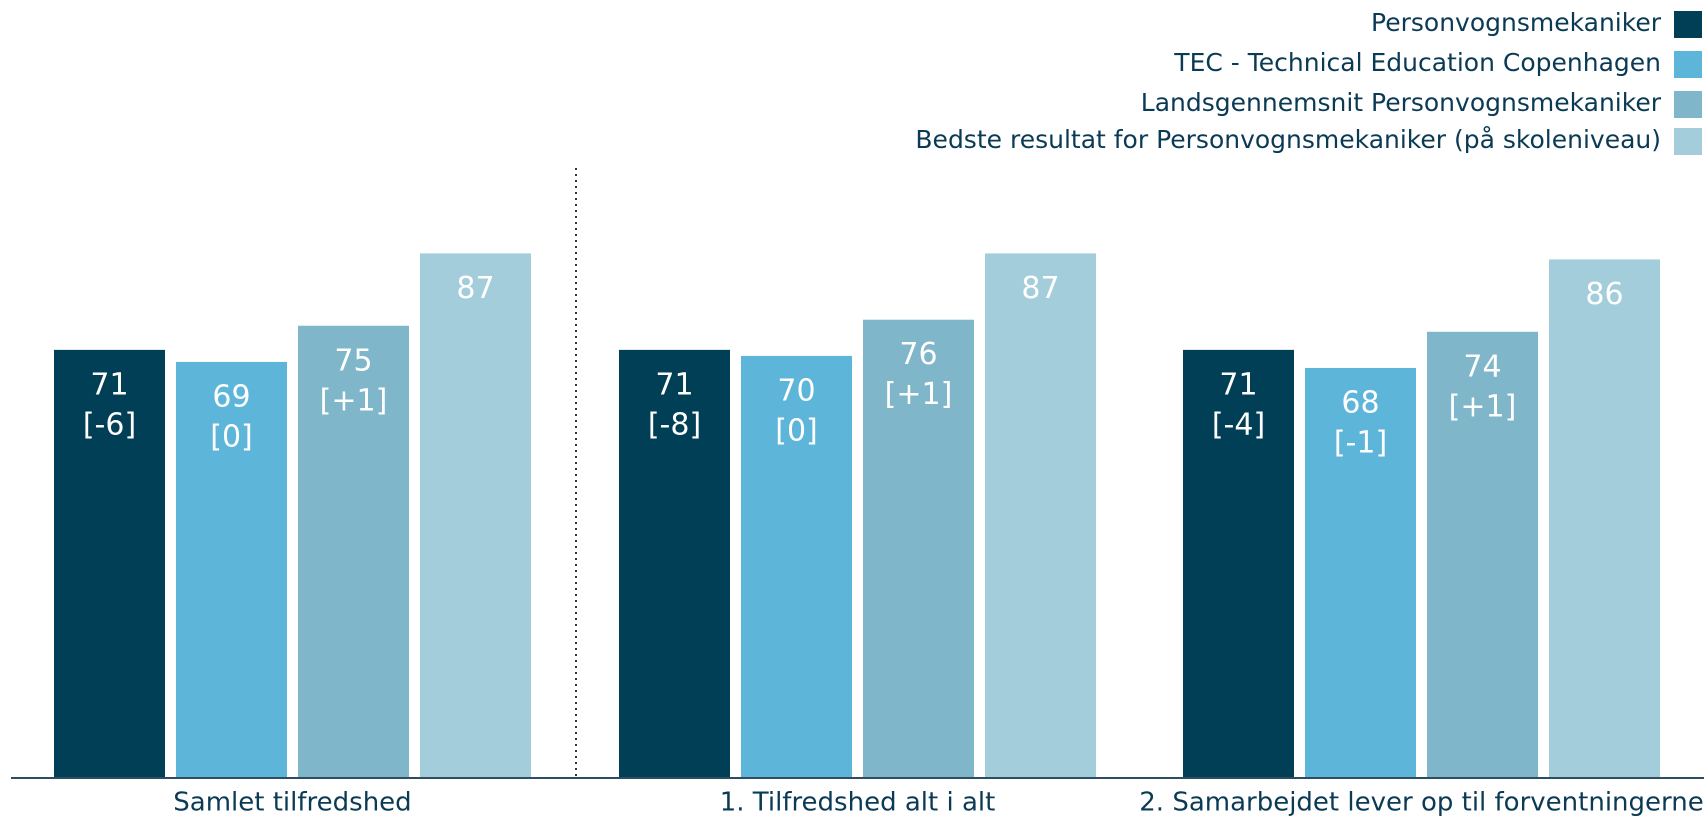 The image size is (1704, 820). Describe the element at coordinates (353, 360) in the screenshot. I see `value-label: 75` at that location.